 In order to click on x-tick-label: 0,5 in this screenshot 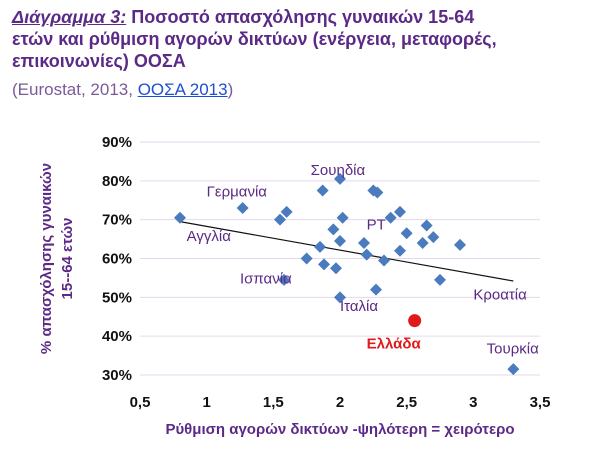, I will do `click(140, 402)`.